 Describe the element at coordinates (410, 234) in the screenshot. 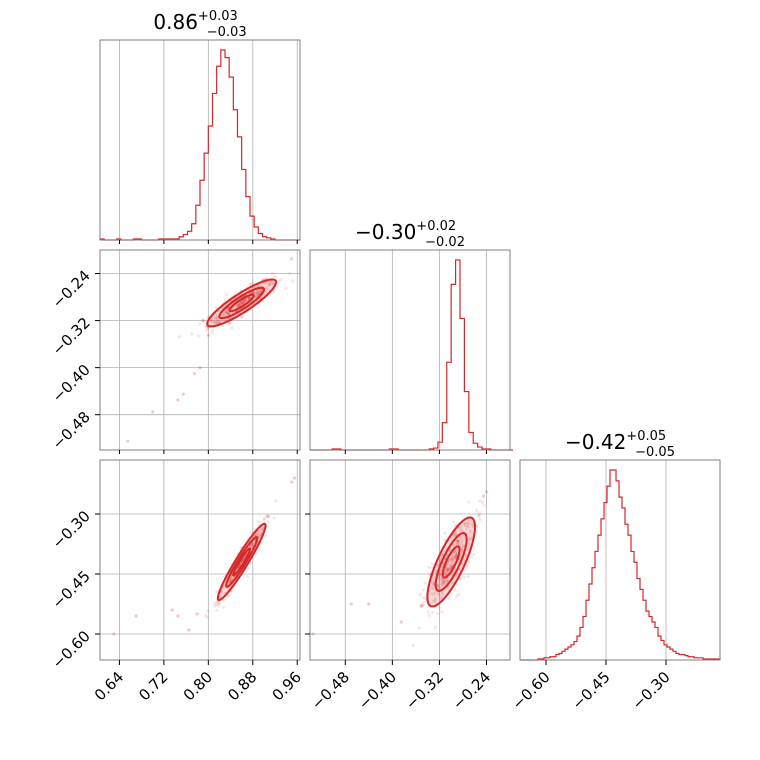

I see `title-param-1: −0.30+0.02 −0.02` at that location.